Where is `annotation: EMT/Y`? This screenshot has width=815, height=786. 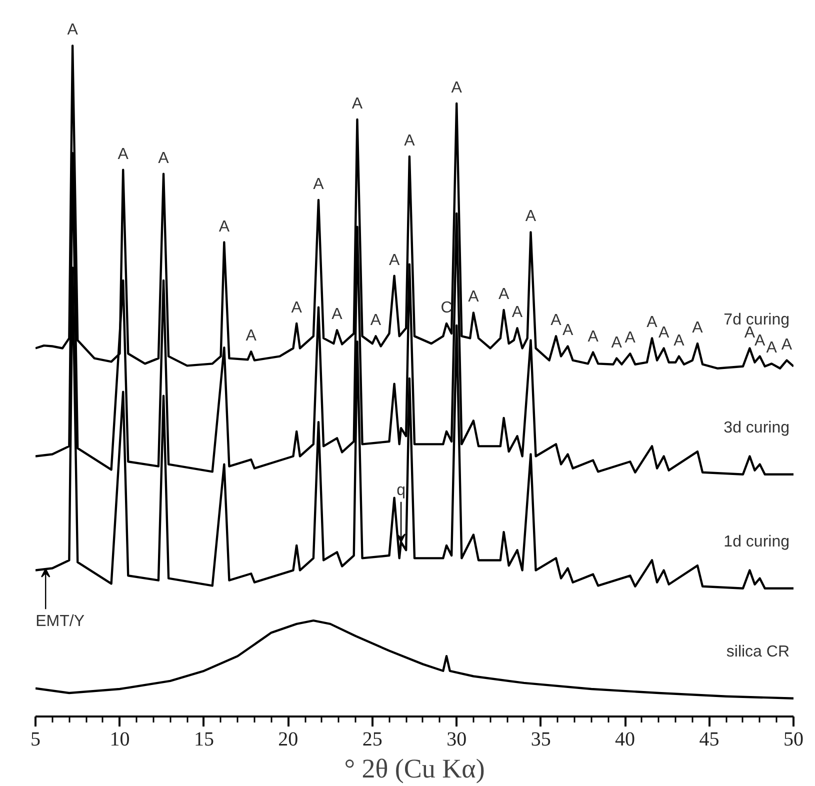
annotation: EMT/Y is located at coordinates (60, 621).